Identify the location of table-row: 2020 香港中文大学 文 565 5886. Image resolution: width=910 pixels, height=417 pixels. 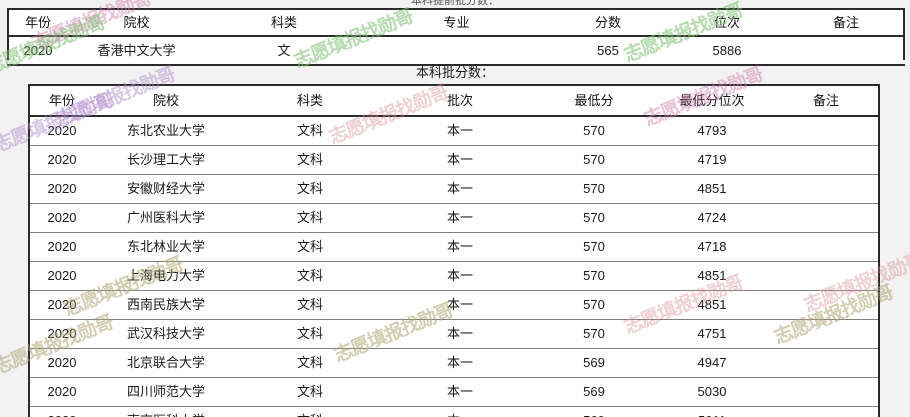
(456, 51).